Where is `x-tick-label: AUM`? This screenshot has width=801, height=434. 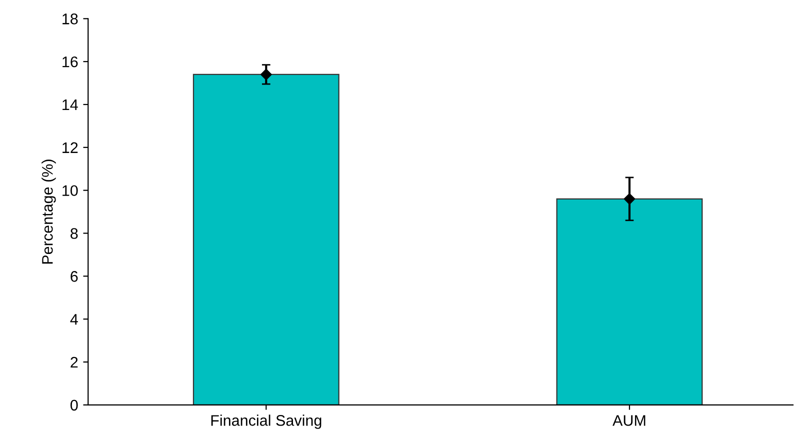
x-tick-label: AUM is located at coordinates (629, 420).